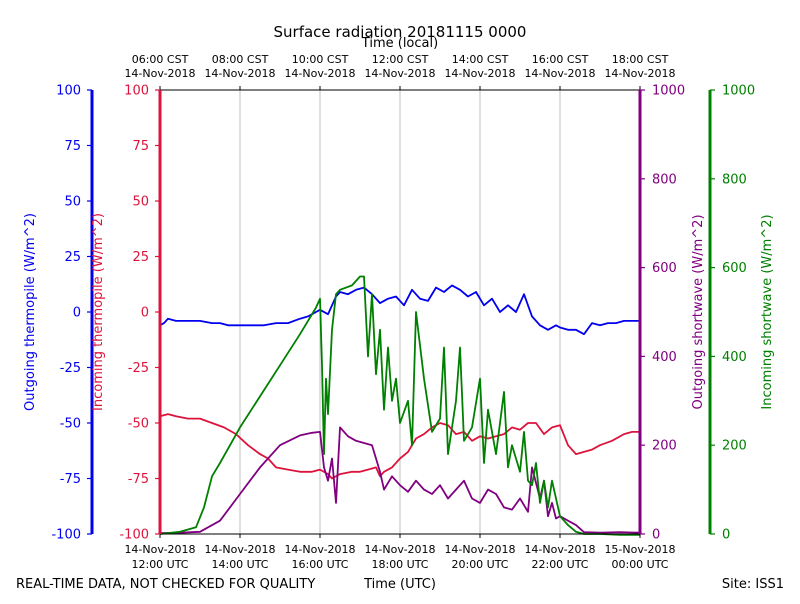  What do you see at coordinates (698, 311) in the screenshot?
I see `y-axis-label: Outgoing shortwave (W/m^2)` at bounding box center [698, 311].